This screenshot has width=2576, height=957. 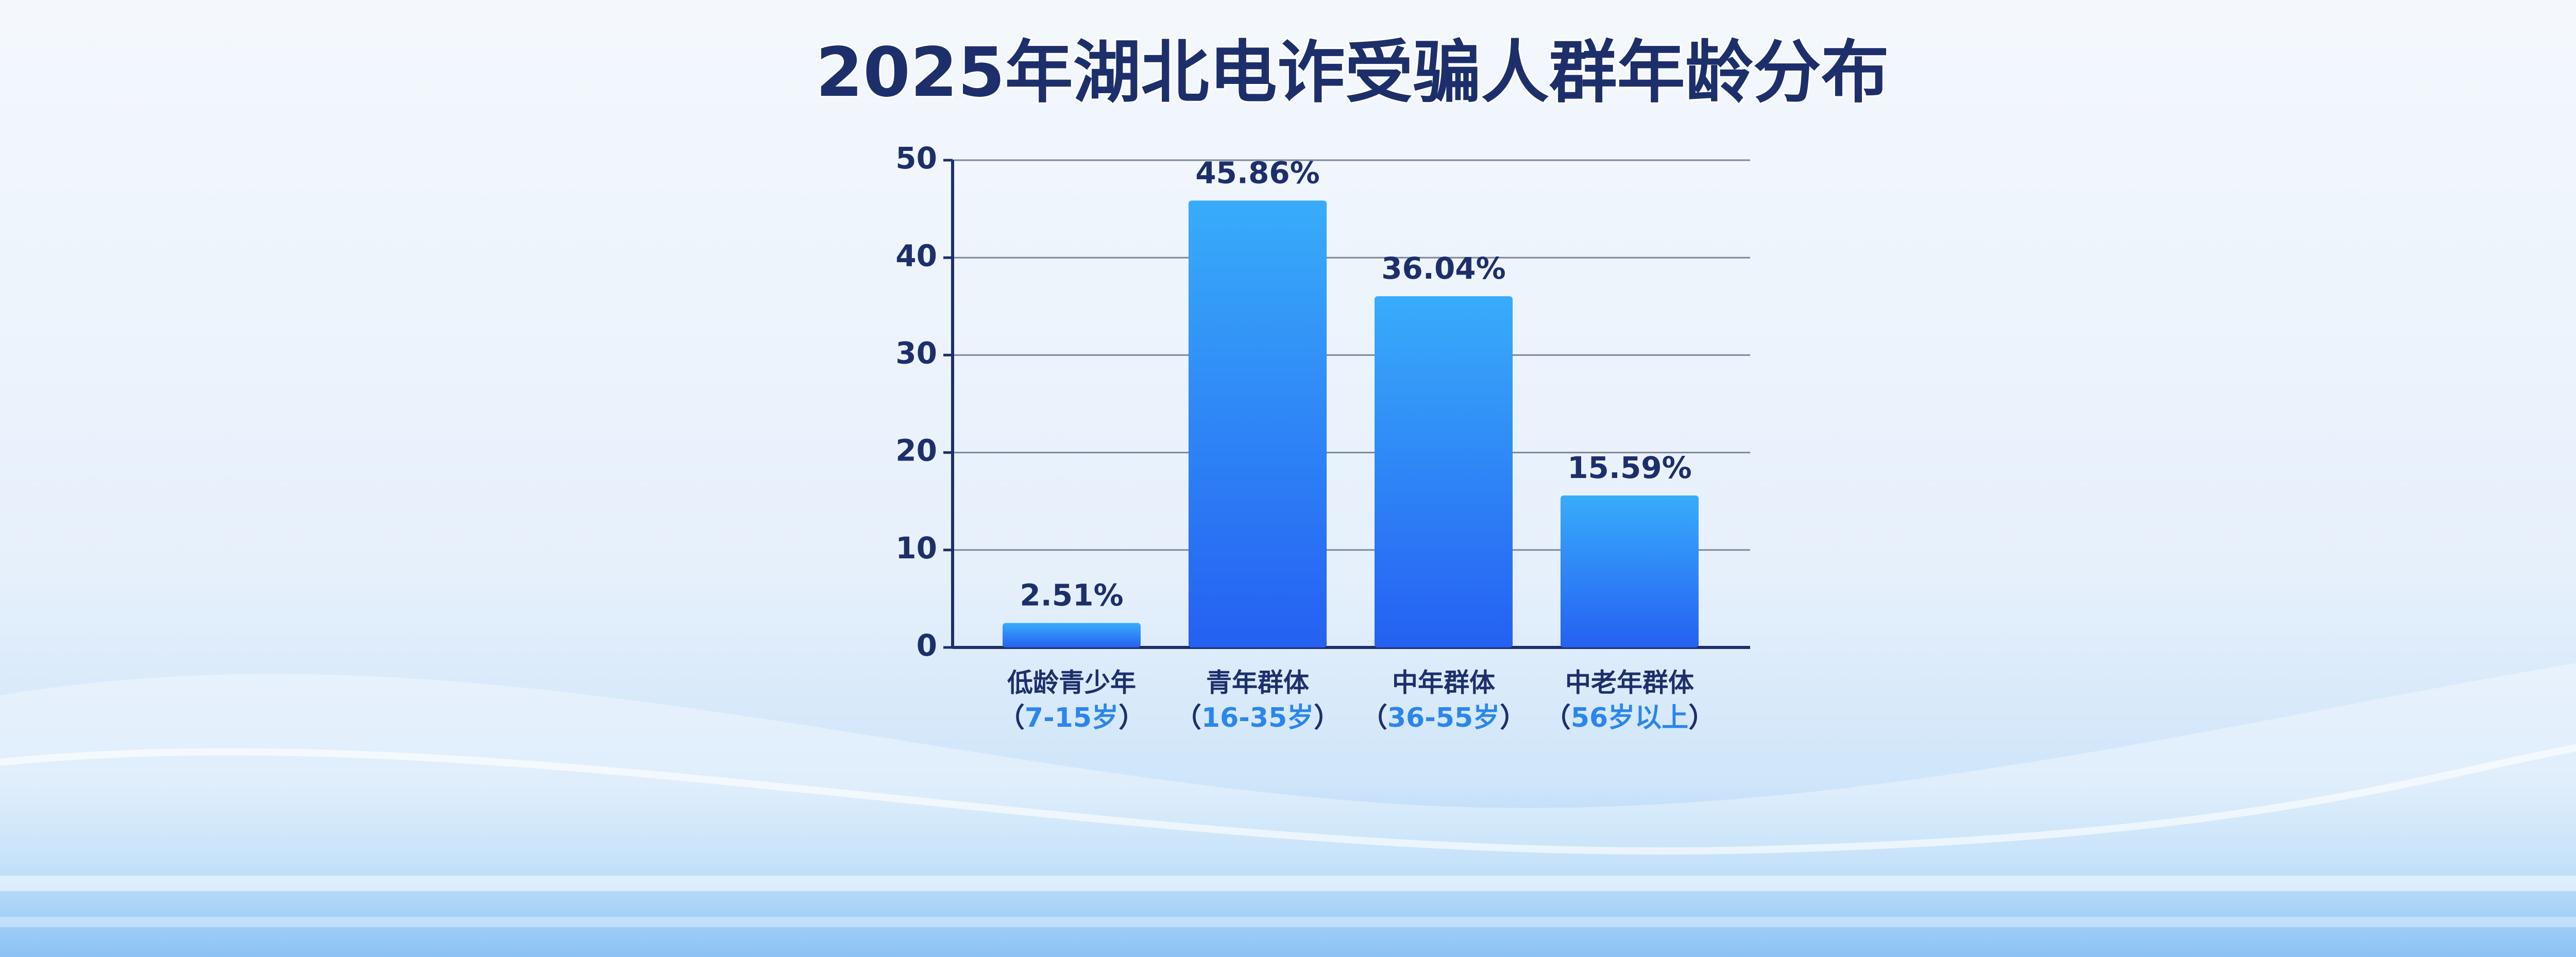 I want to click on x-tick-range: （56岁以上）, so click(x=1629, y=718).